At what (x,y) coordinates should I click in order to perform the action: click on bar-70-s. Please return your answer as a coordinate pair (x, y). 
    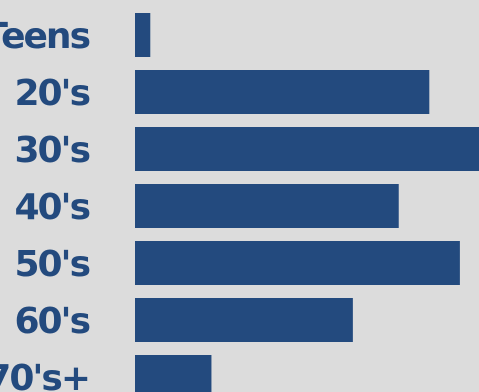
    Looking at the image, I should click on (173, 373).